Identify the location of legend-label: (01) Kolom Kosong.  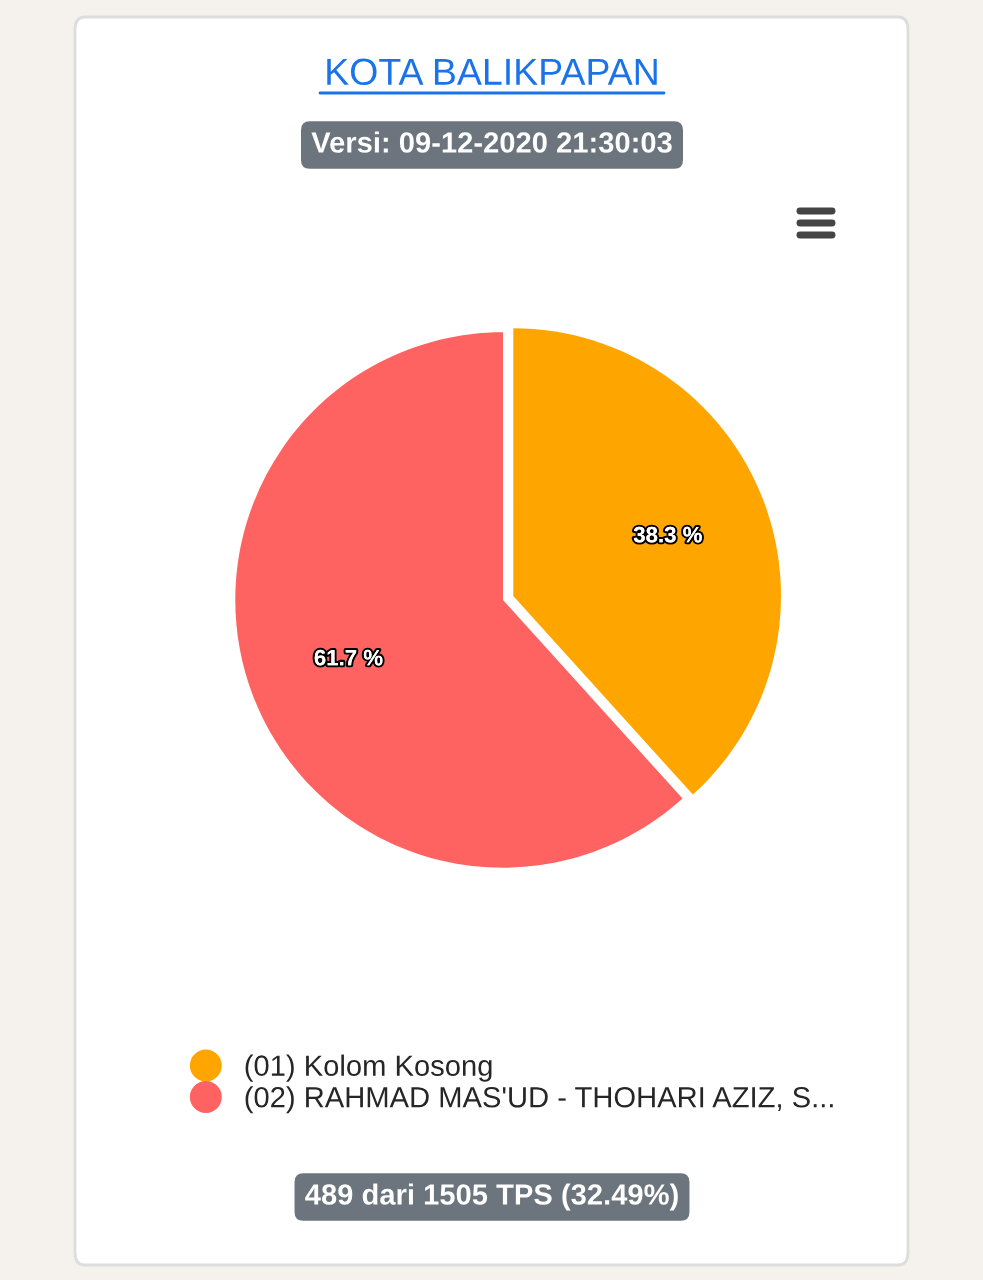
(368, 1068).